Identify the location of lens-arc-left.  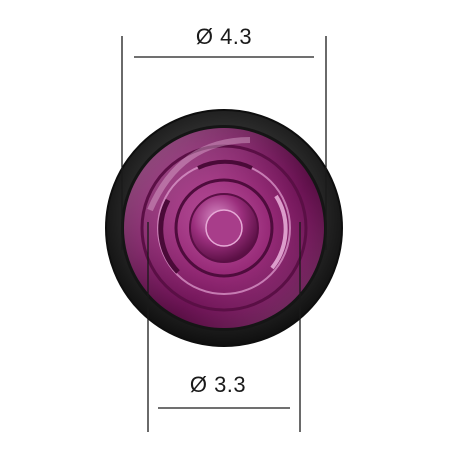
(169, 236).